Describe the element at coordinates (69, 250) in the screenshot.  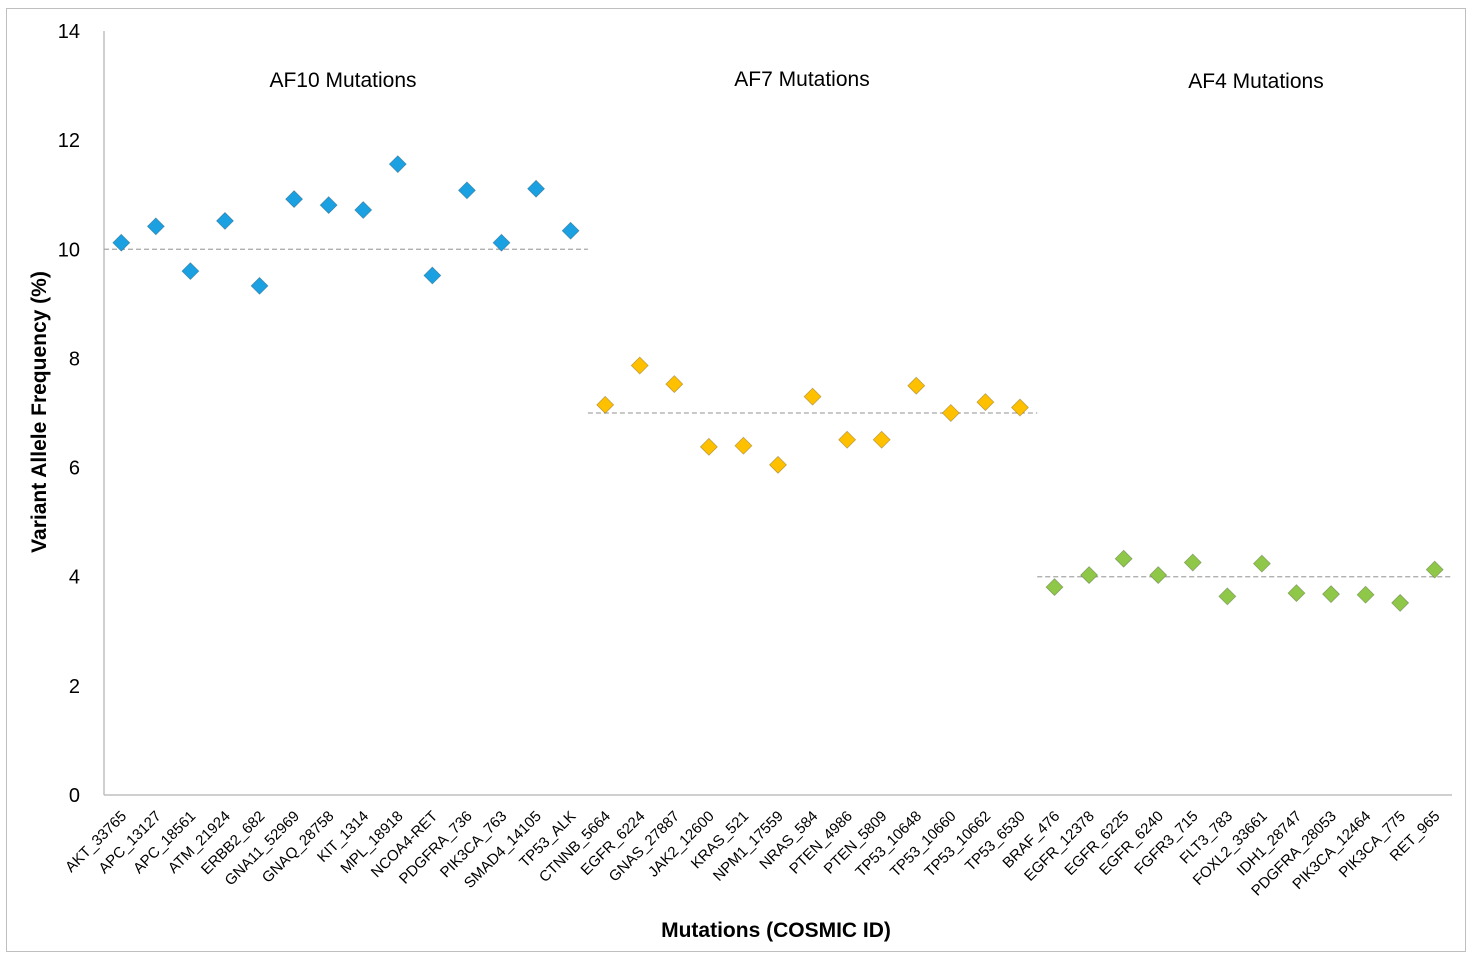
I see `y-tick-label: 10` at that location.